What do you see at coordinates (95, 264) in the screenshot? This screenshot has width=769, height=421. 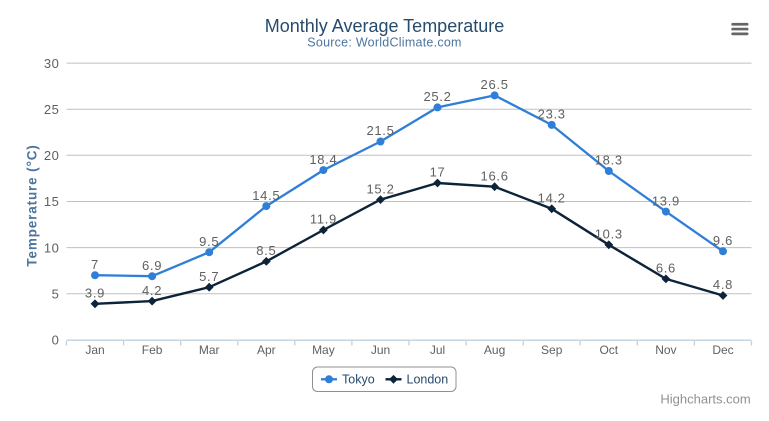 I see `svg-text: 7` at bounding box center [95, 264].